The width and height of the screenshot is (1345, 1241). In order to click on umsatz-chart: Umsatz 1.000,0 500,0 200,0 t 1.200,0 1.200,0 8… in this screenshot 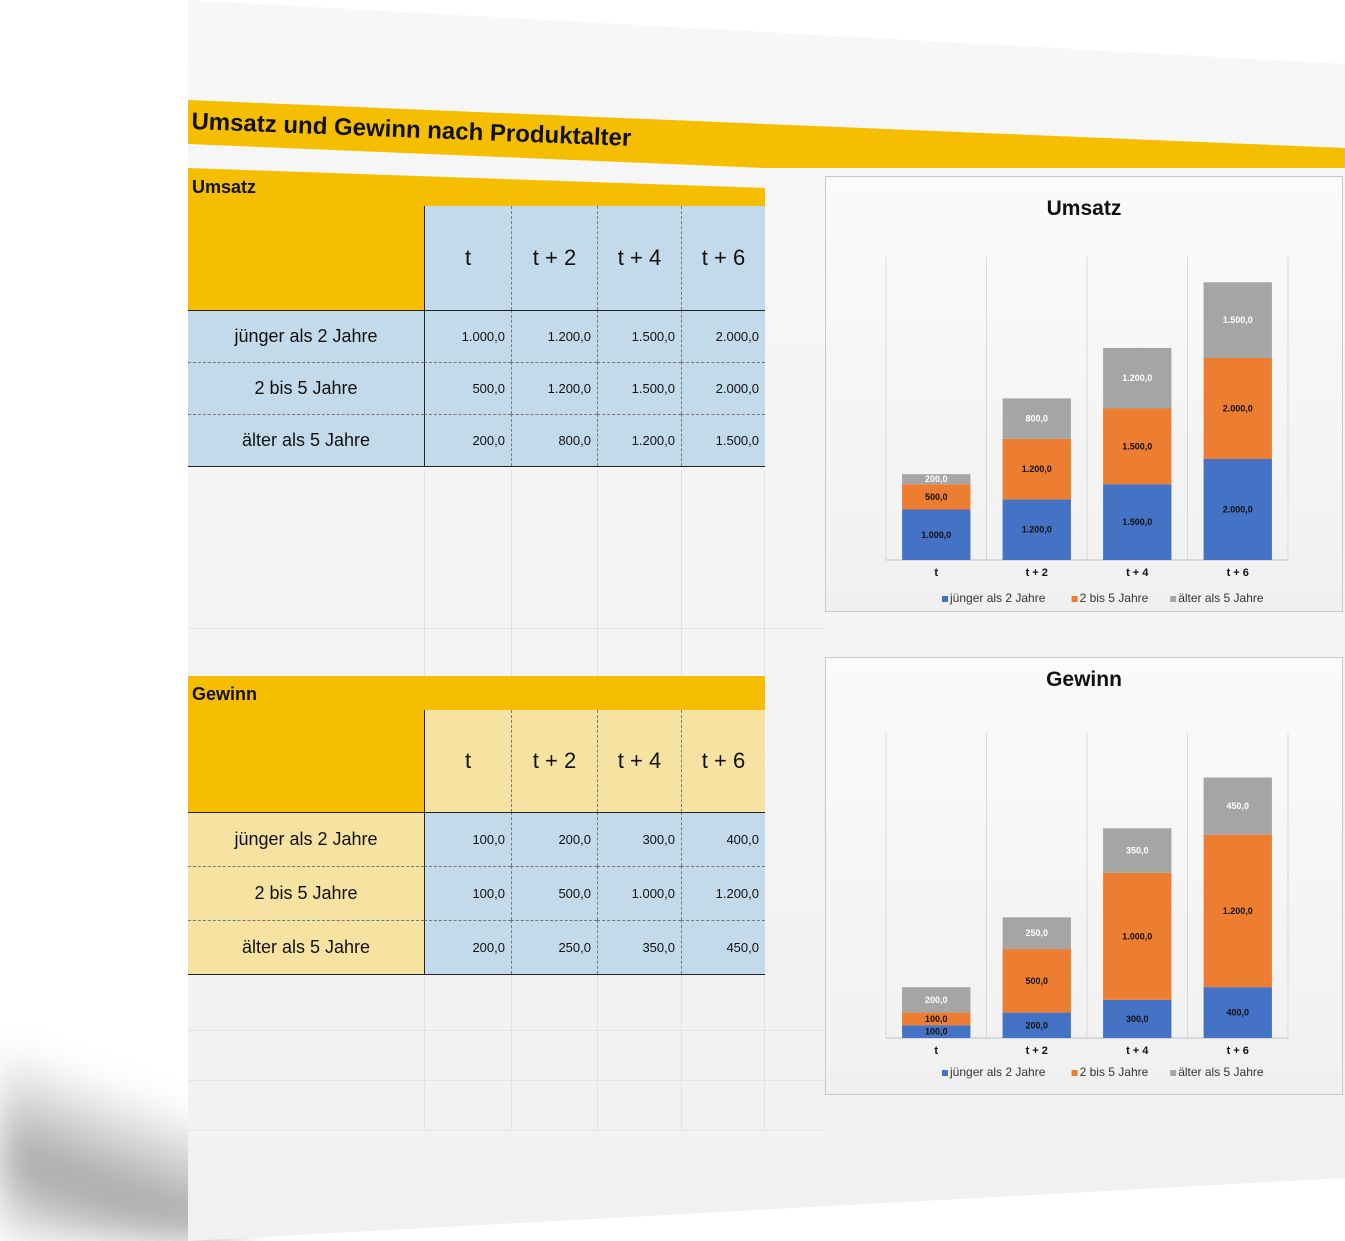, I will do `click(1084, 394)`.